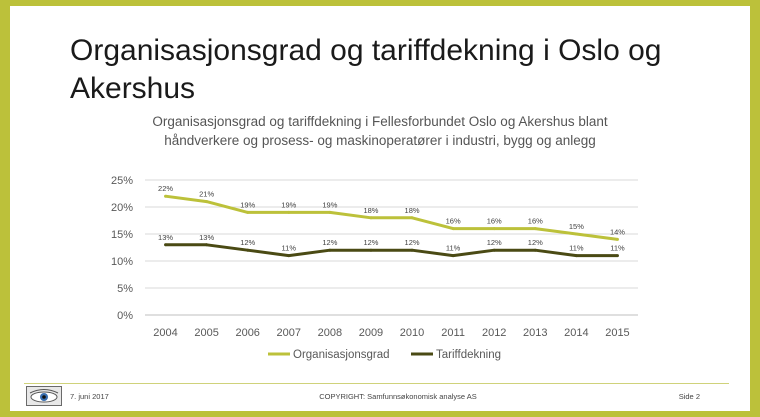 Image resolution: width=760 pixels, height=417 pixels. I want to click on company-logo, so click(44, 396).